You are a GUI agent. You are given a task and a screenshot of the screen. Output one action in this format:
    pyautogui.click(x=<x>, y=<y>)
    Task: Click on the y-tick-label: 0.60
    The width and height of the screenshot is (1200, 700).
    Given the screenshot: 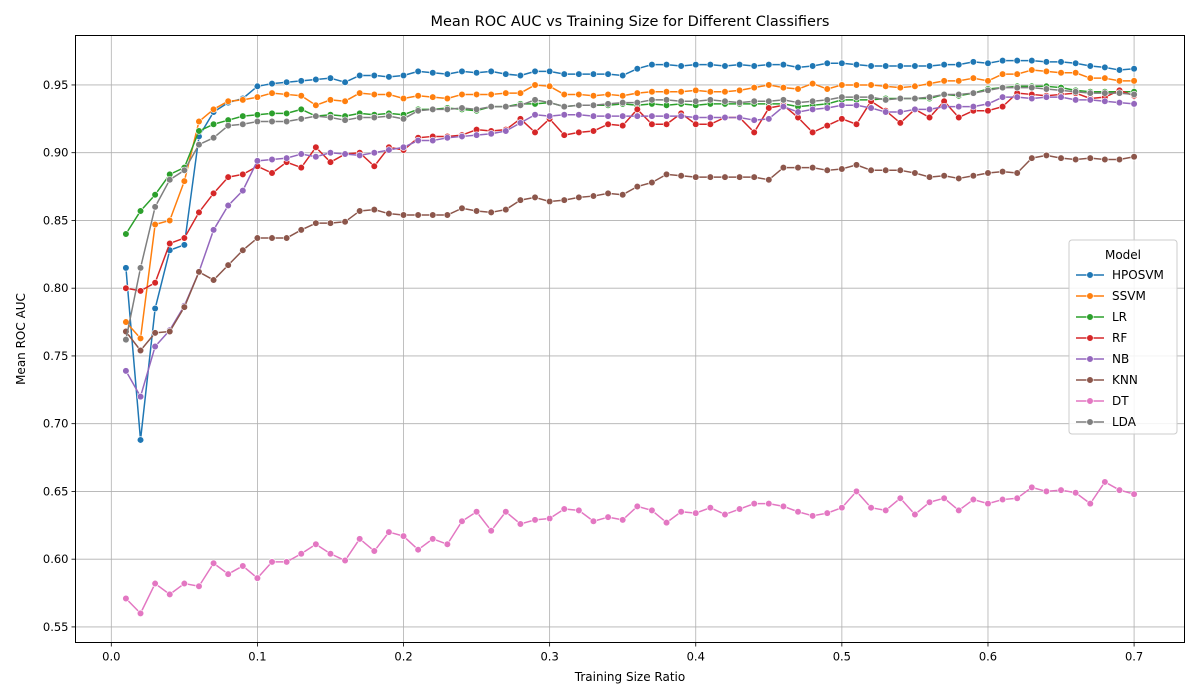 What is the action you would take?
    pyautogui.click(x=56, y=559)
    